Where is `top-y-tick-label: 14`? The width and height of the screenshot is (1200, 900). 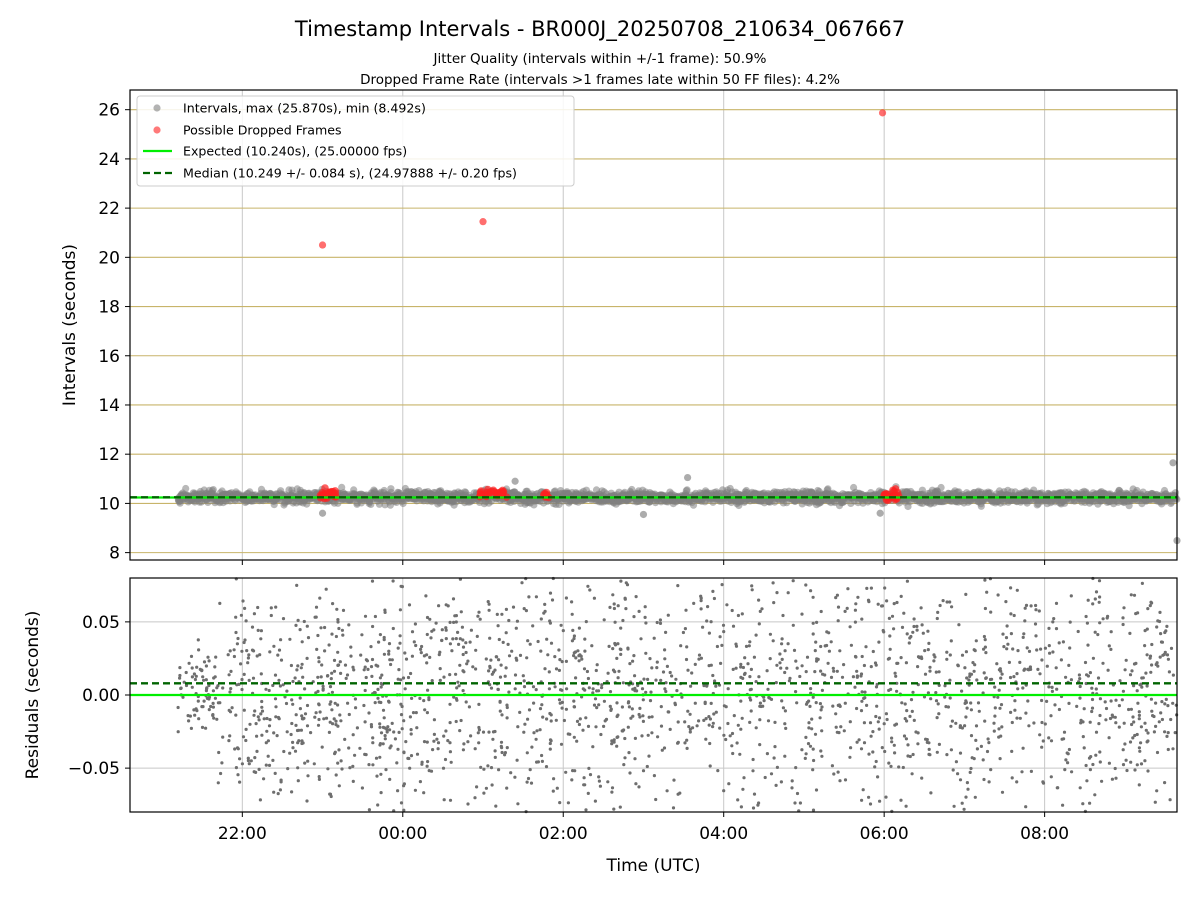
top-y-tick-label: 14 is located at coordinates (109, 406).